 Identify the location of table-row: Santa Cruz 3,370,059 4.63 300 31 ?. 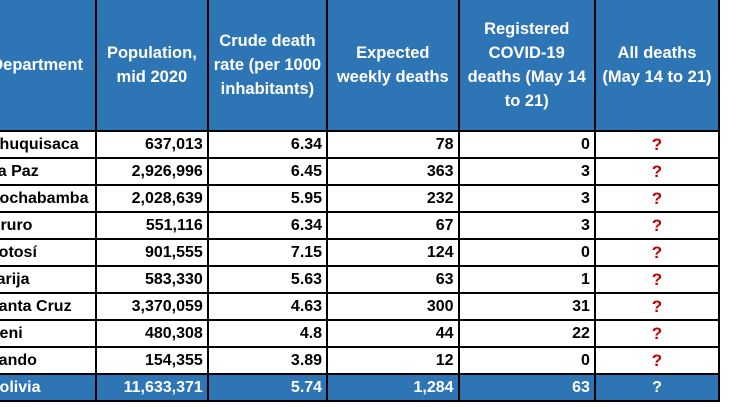
(360, 306).